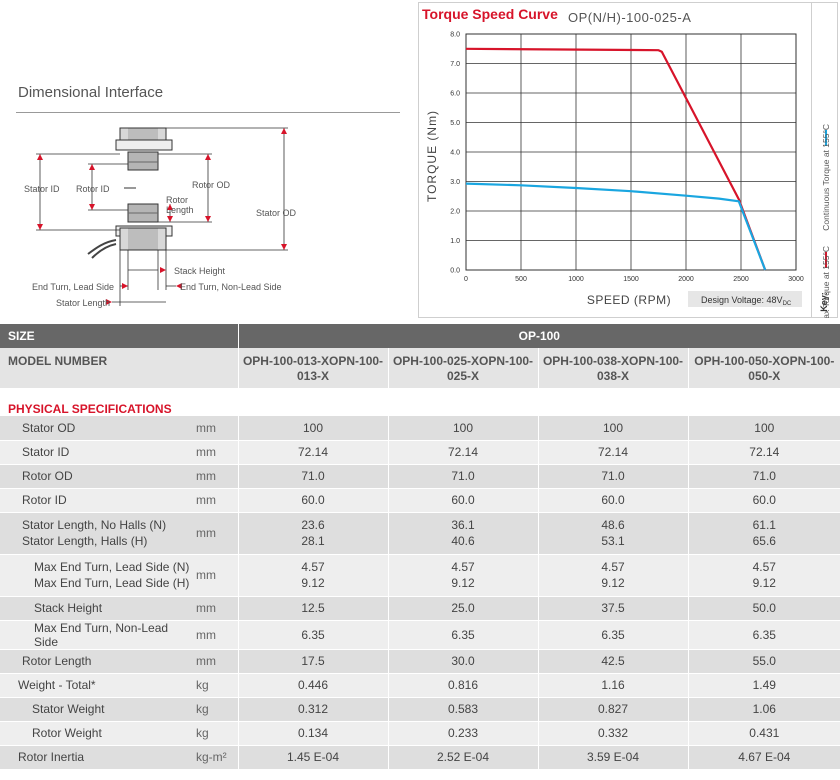 This screenshot has width=840, height=780. I want to click on row-label: Max End Turn, Non-Lead Side, so click(97, 635).